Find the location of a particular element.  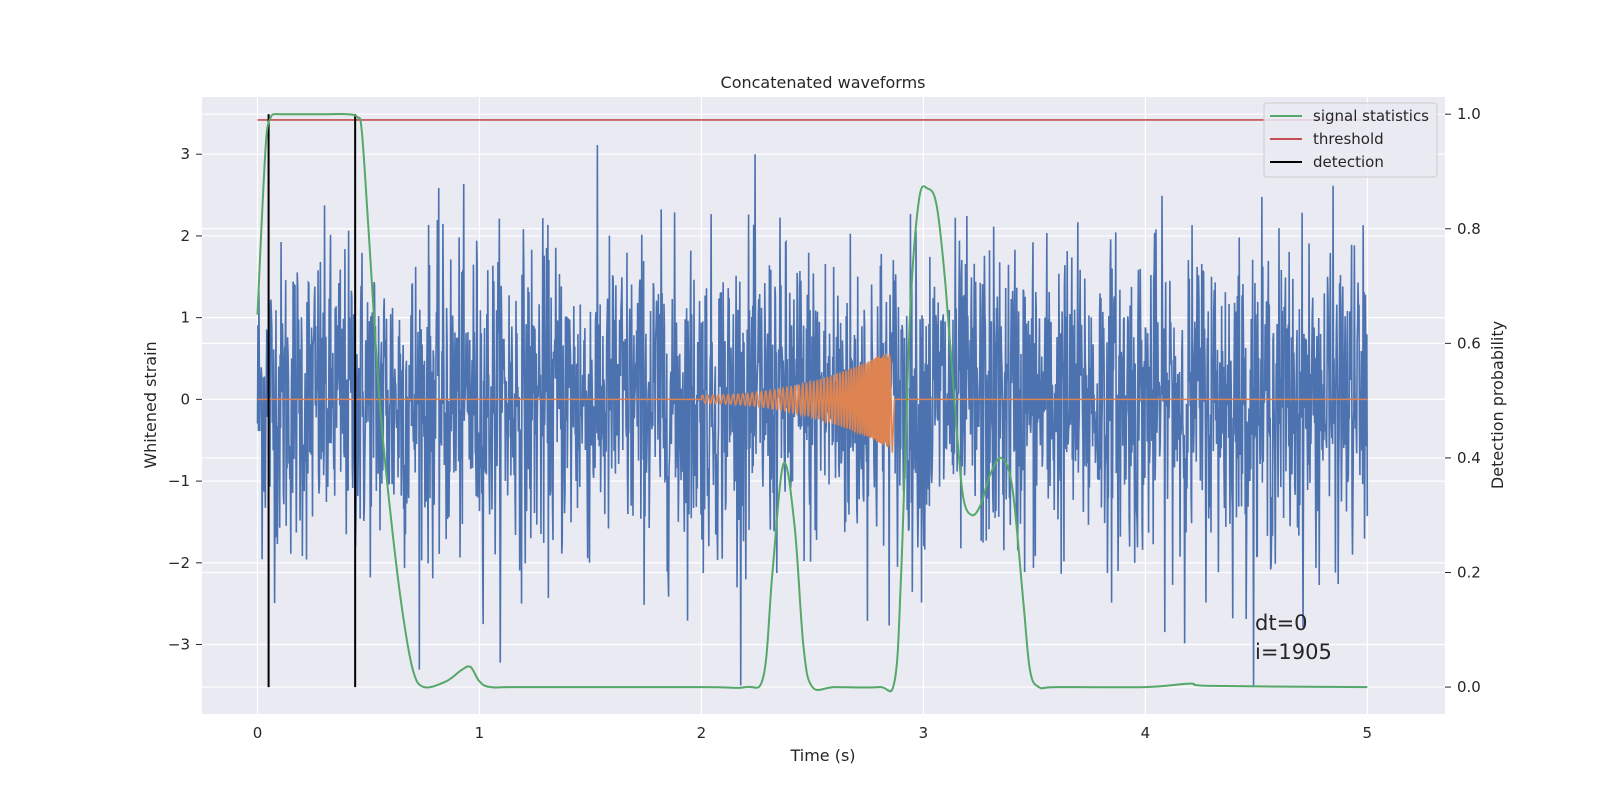

x-tick-label: 0 is located at coordinates (258, 733).